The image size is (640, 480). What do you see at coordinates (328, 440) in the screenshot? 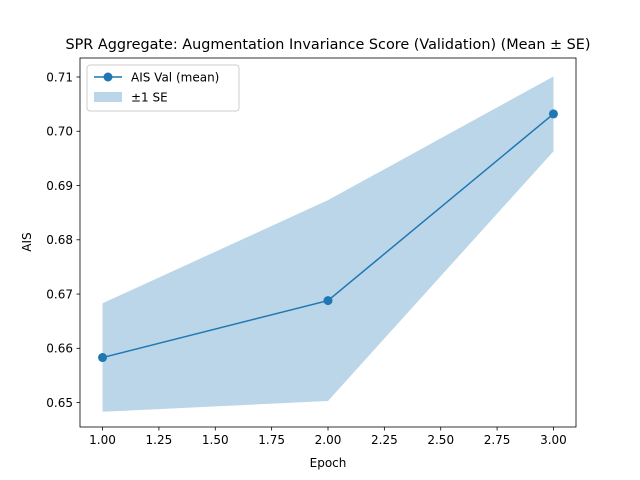
I see `x-tick-label: 2.00` at bounding box center [328, 440].